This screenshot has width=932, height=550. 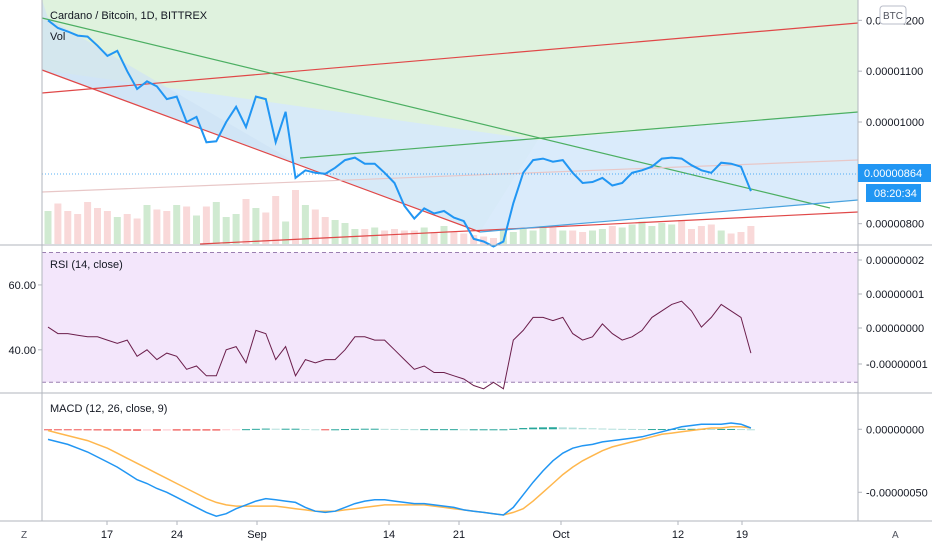 I want to click on countdown-value: 08:20:34, so click(x=895, y=194).